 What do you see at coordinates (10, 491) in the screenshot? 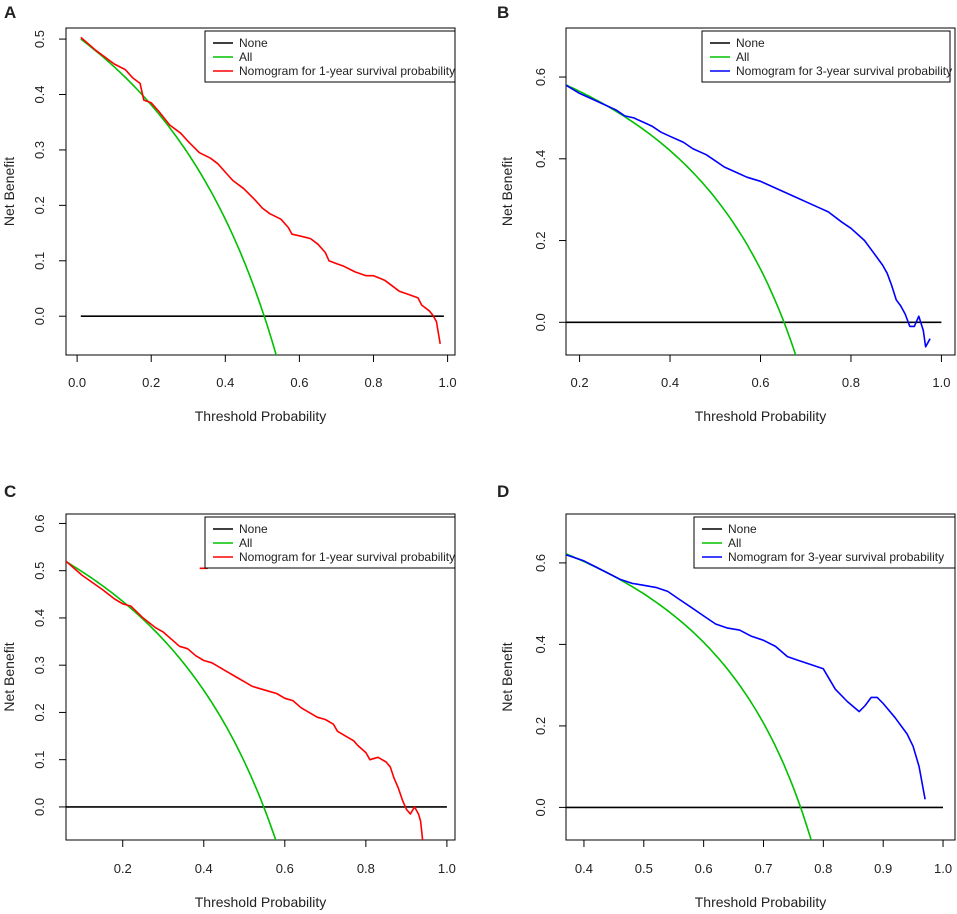
I see `panel-letter: C` at bounding box center [10, 491].